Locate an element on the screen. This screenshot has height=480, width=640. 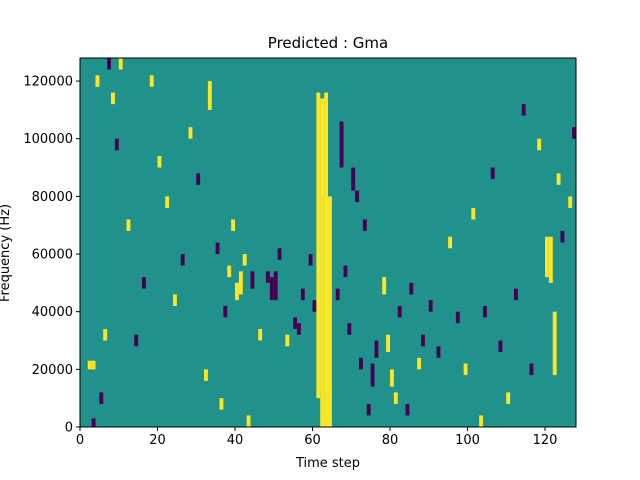
x-tick-label: 100 is located at coordinates (467, 440).